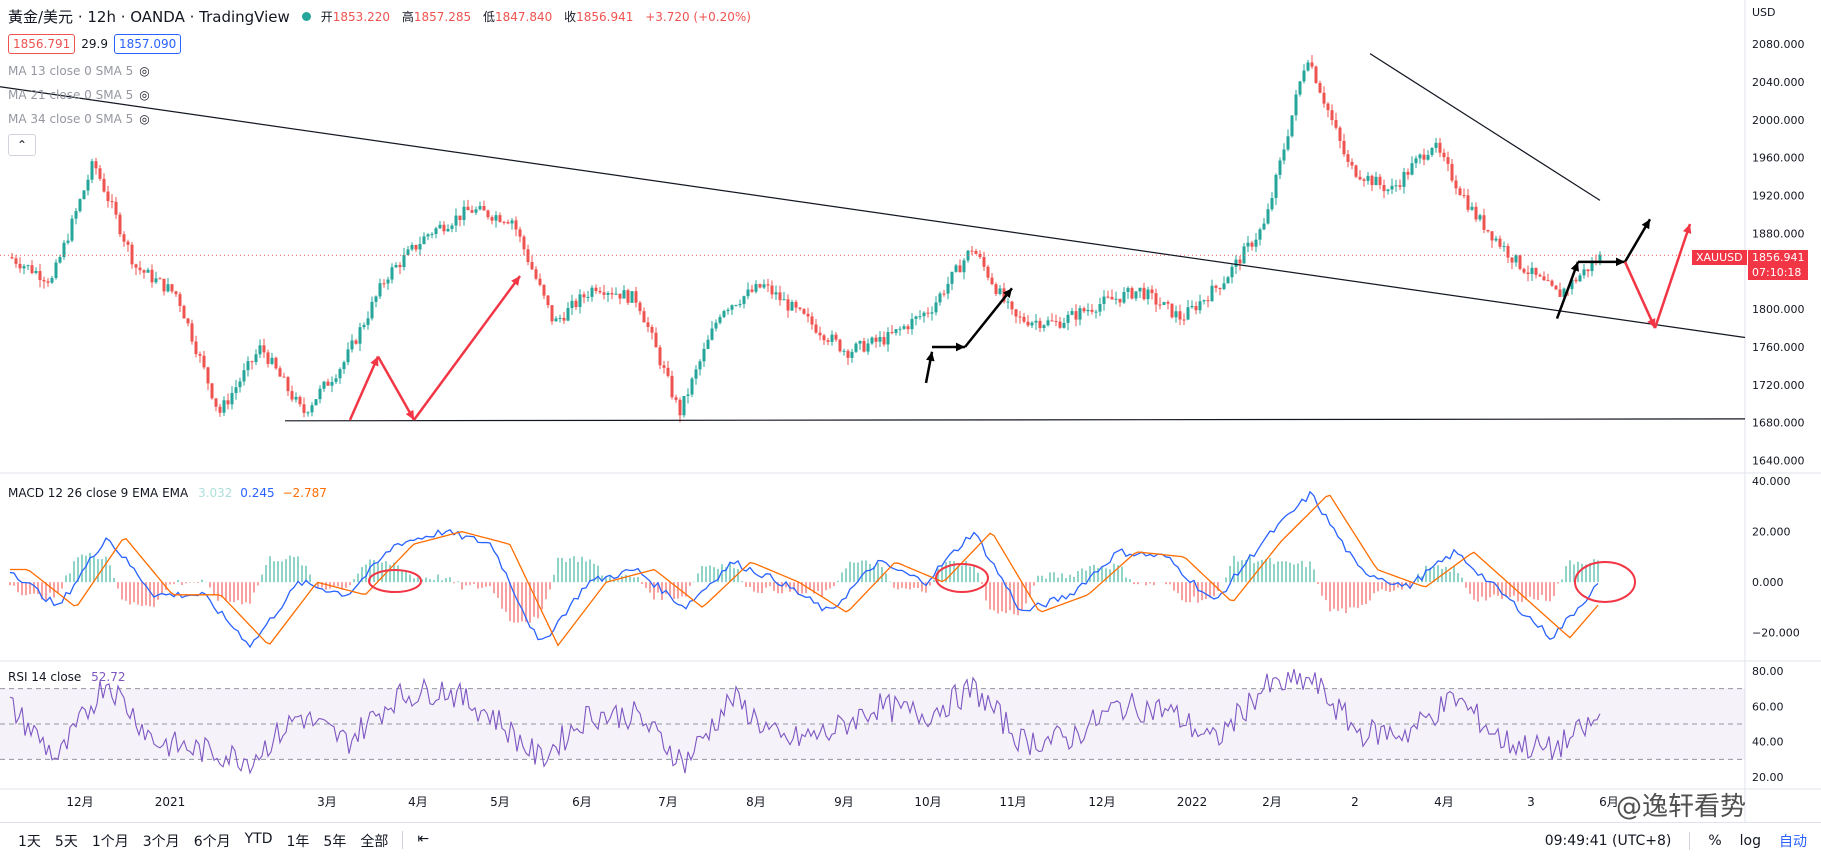 This screenshot has width=1821, height=857. What do you see at coordinates (844, 802) in the screenshot?
I see `time-tick-label: 9月` at bounding box center [844, 802].